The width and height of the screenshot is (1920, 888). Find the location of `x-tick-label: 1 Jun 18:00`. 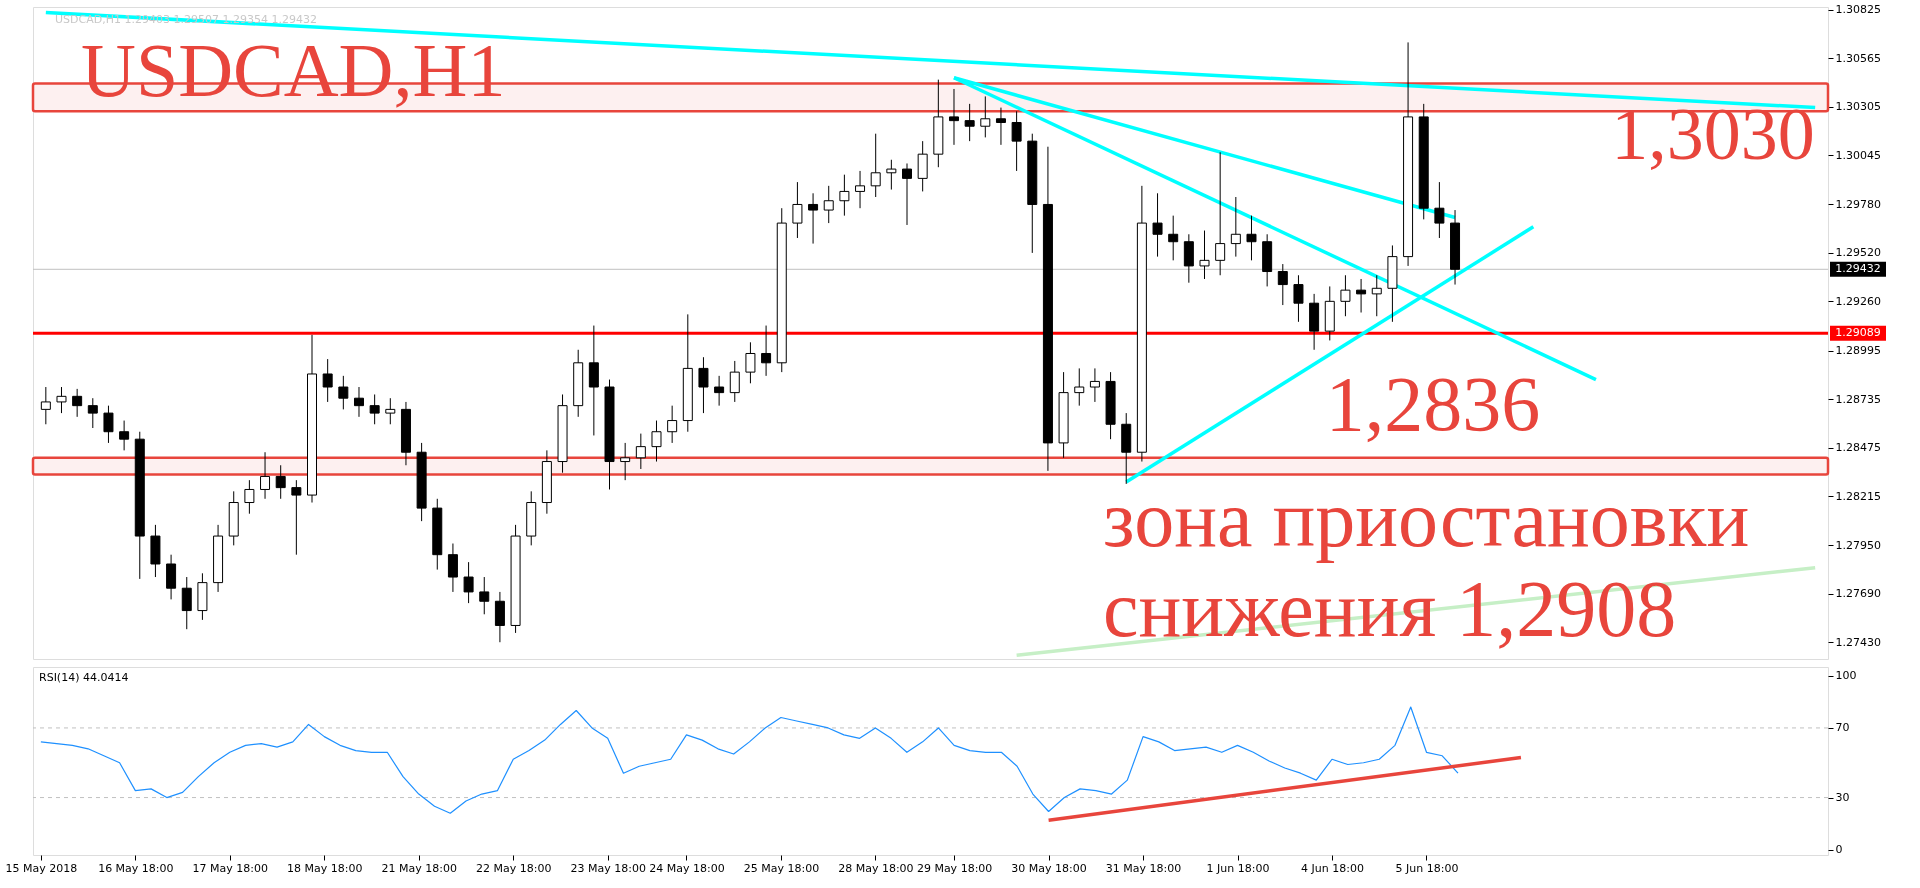

x-tick-label: 1 Jun 18:00 is located at coordinates (1238, 868).